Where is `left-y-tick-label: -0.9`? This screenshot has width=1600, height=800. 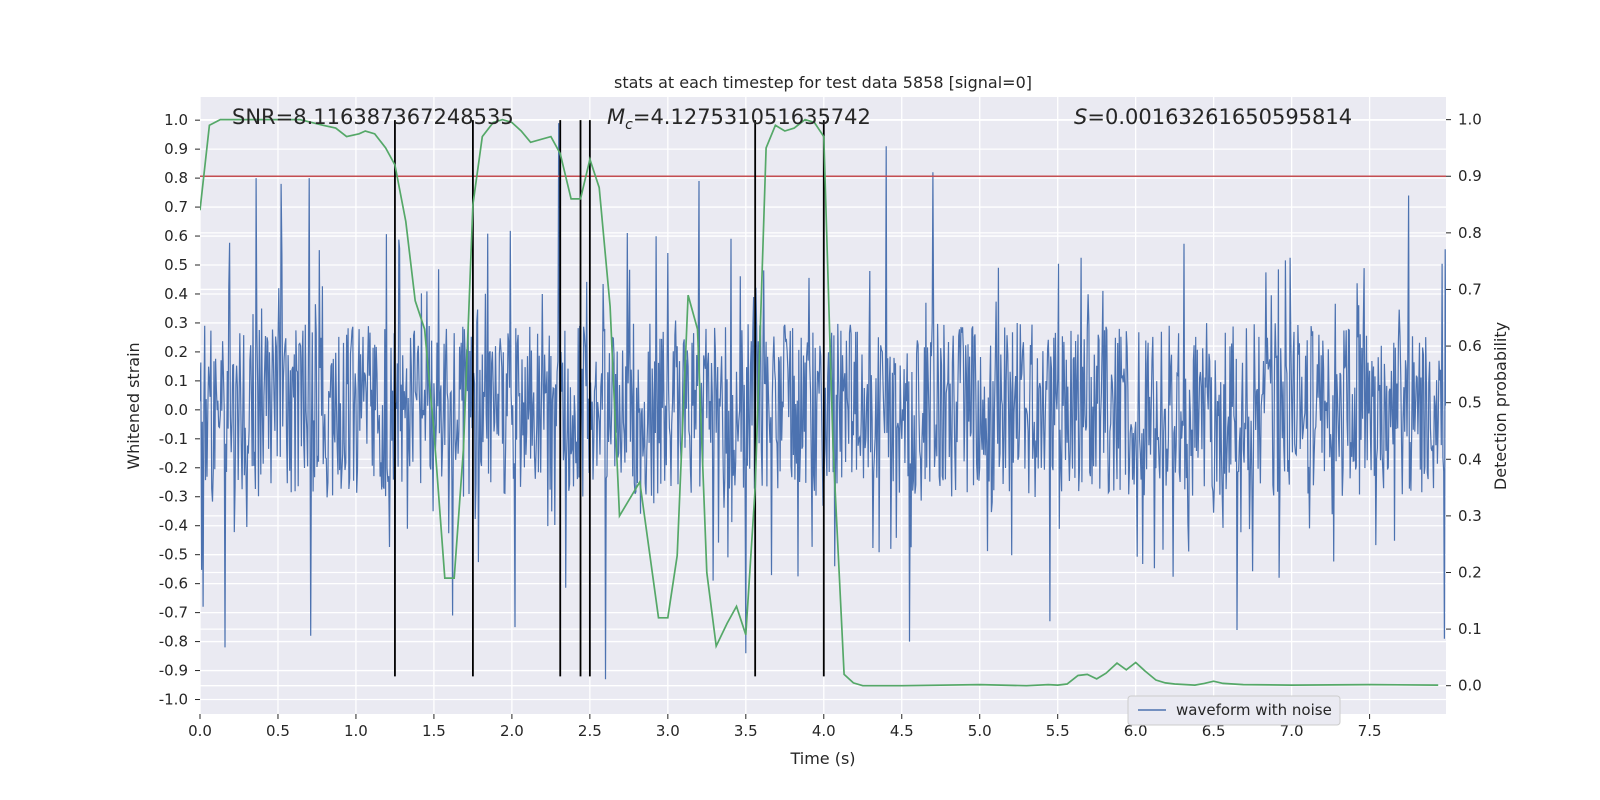
left-y-tick-label: -0.9 is located at coordinates (173, 671).